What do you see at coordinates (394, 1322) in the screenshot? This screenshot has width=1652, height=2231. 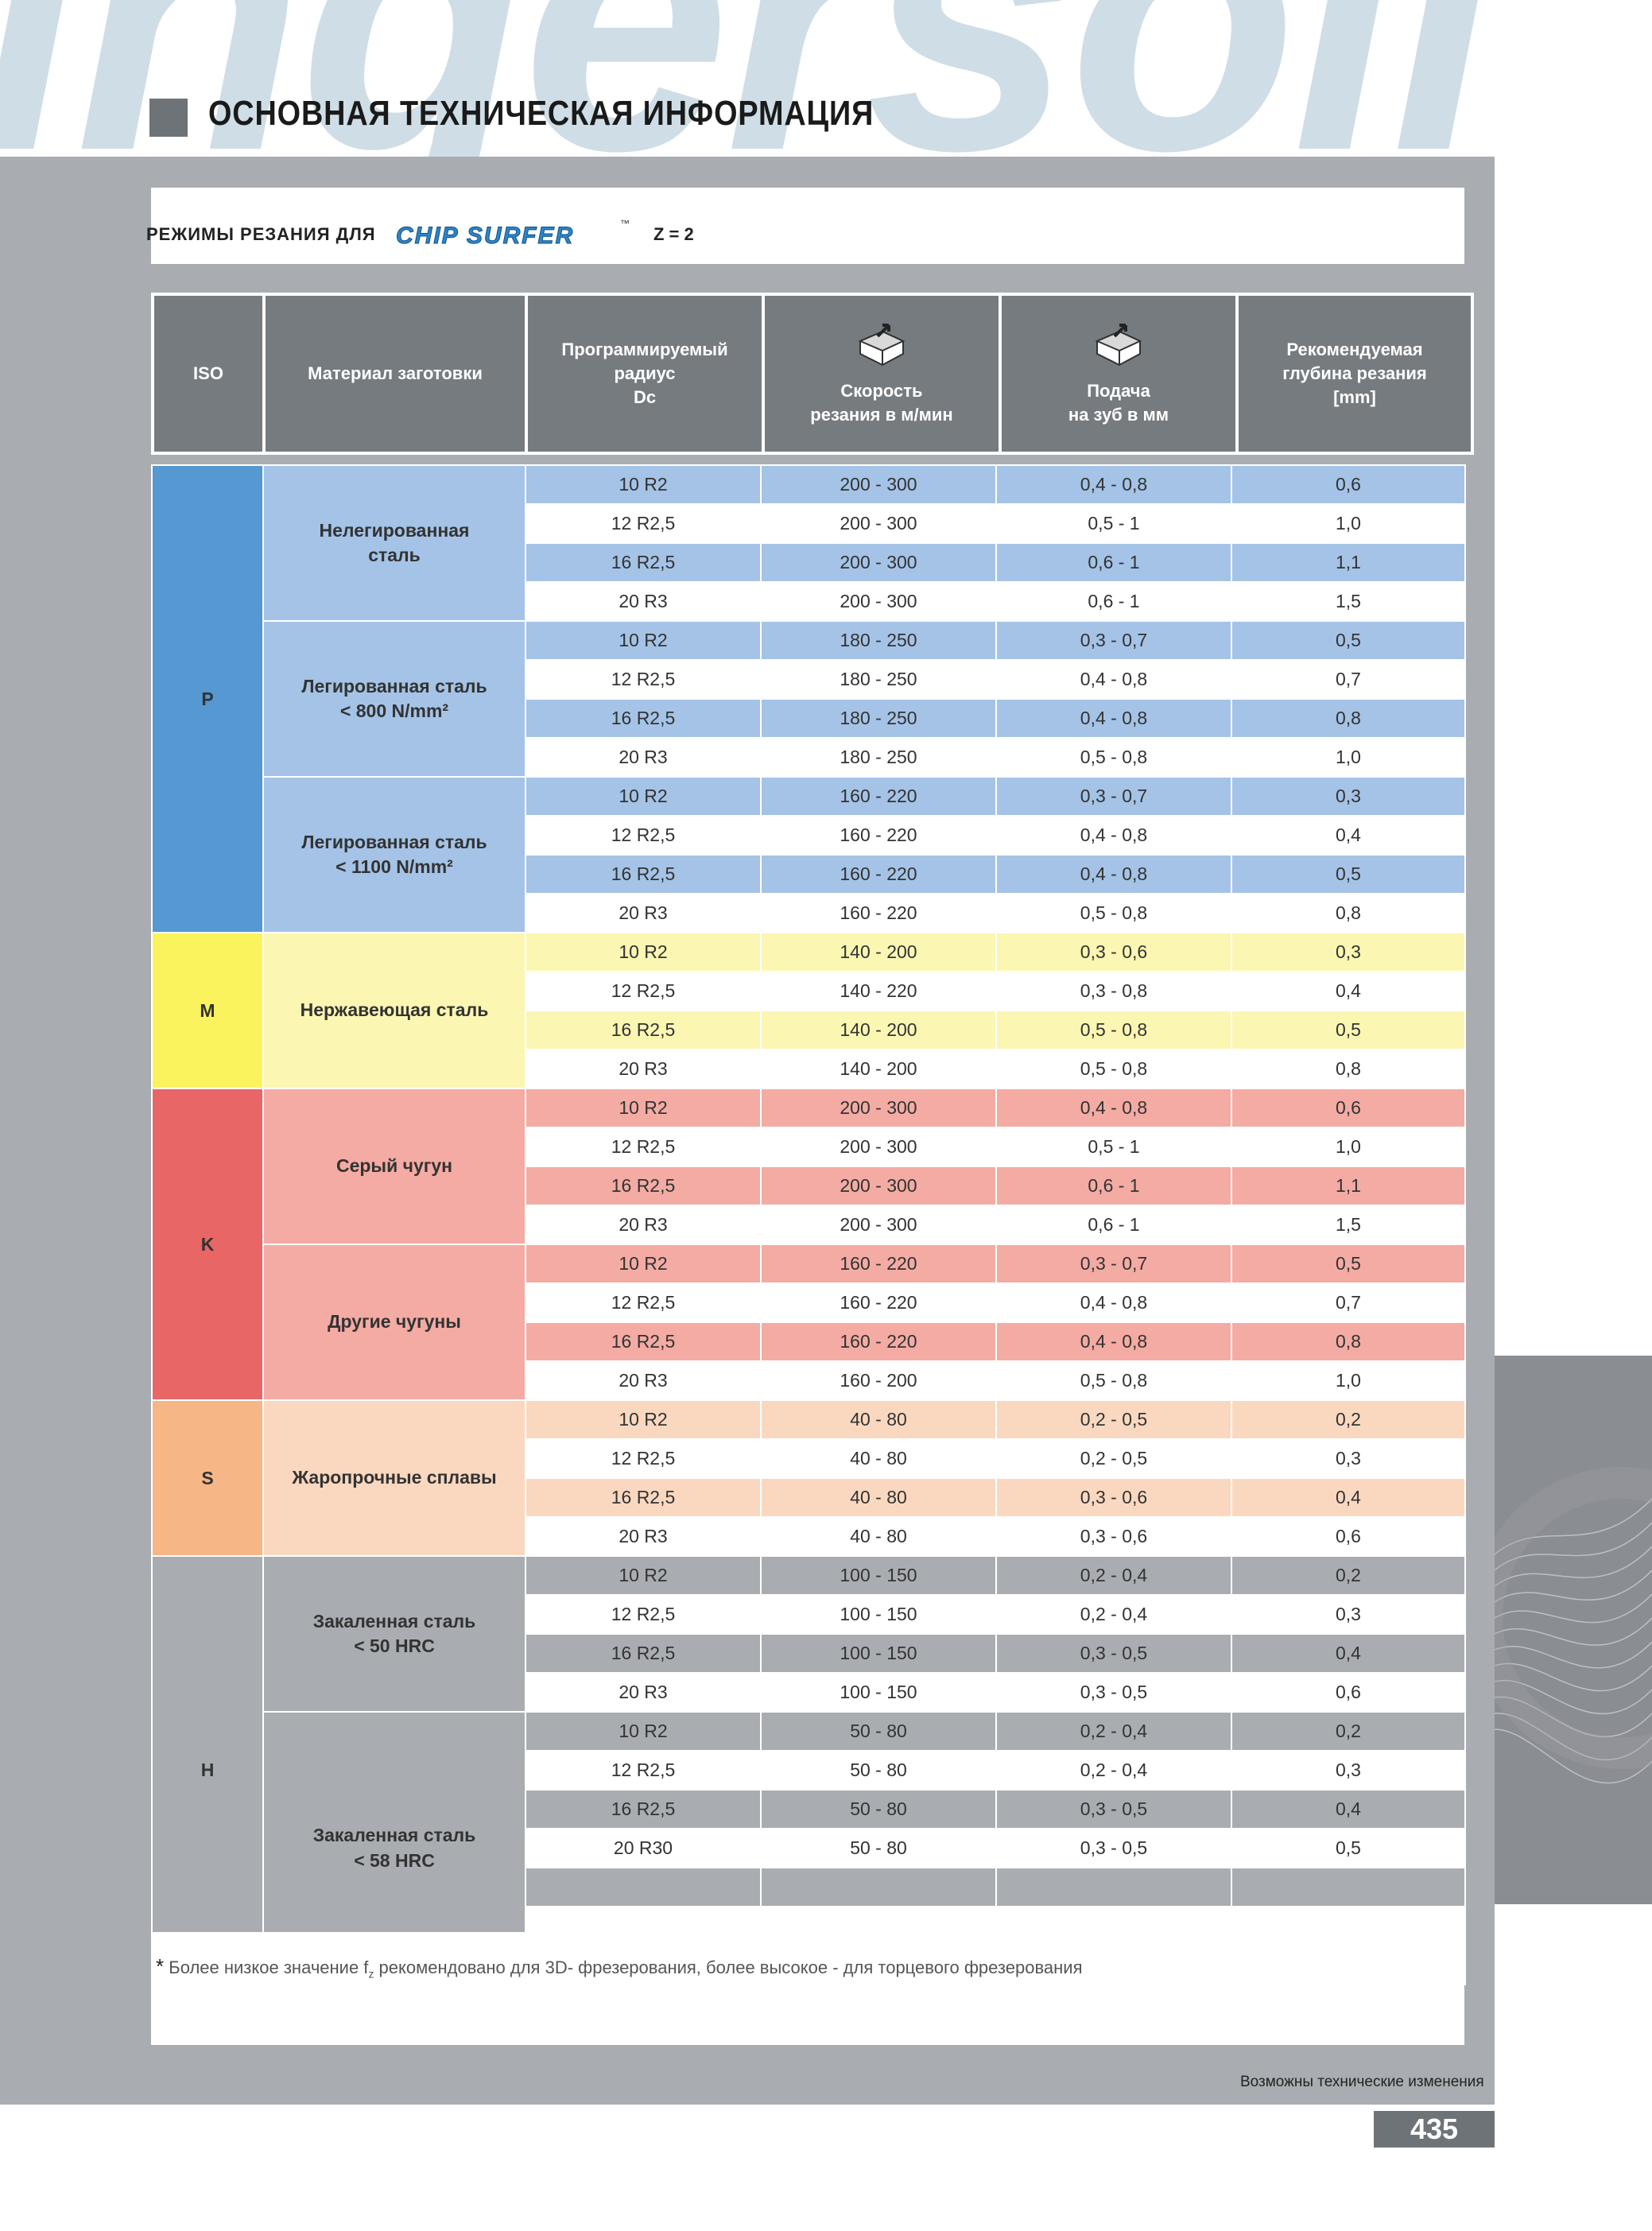 I see `material-cell: Другие чугуны` at bounding box center [394, 1322].